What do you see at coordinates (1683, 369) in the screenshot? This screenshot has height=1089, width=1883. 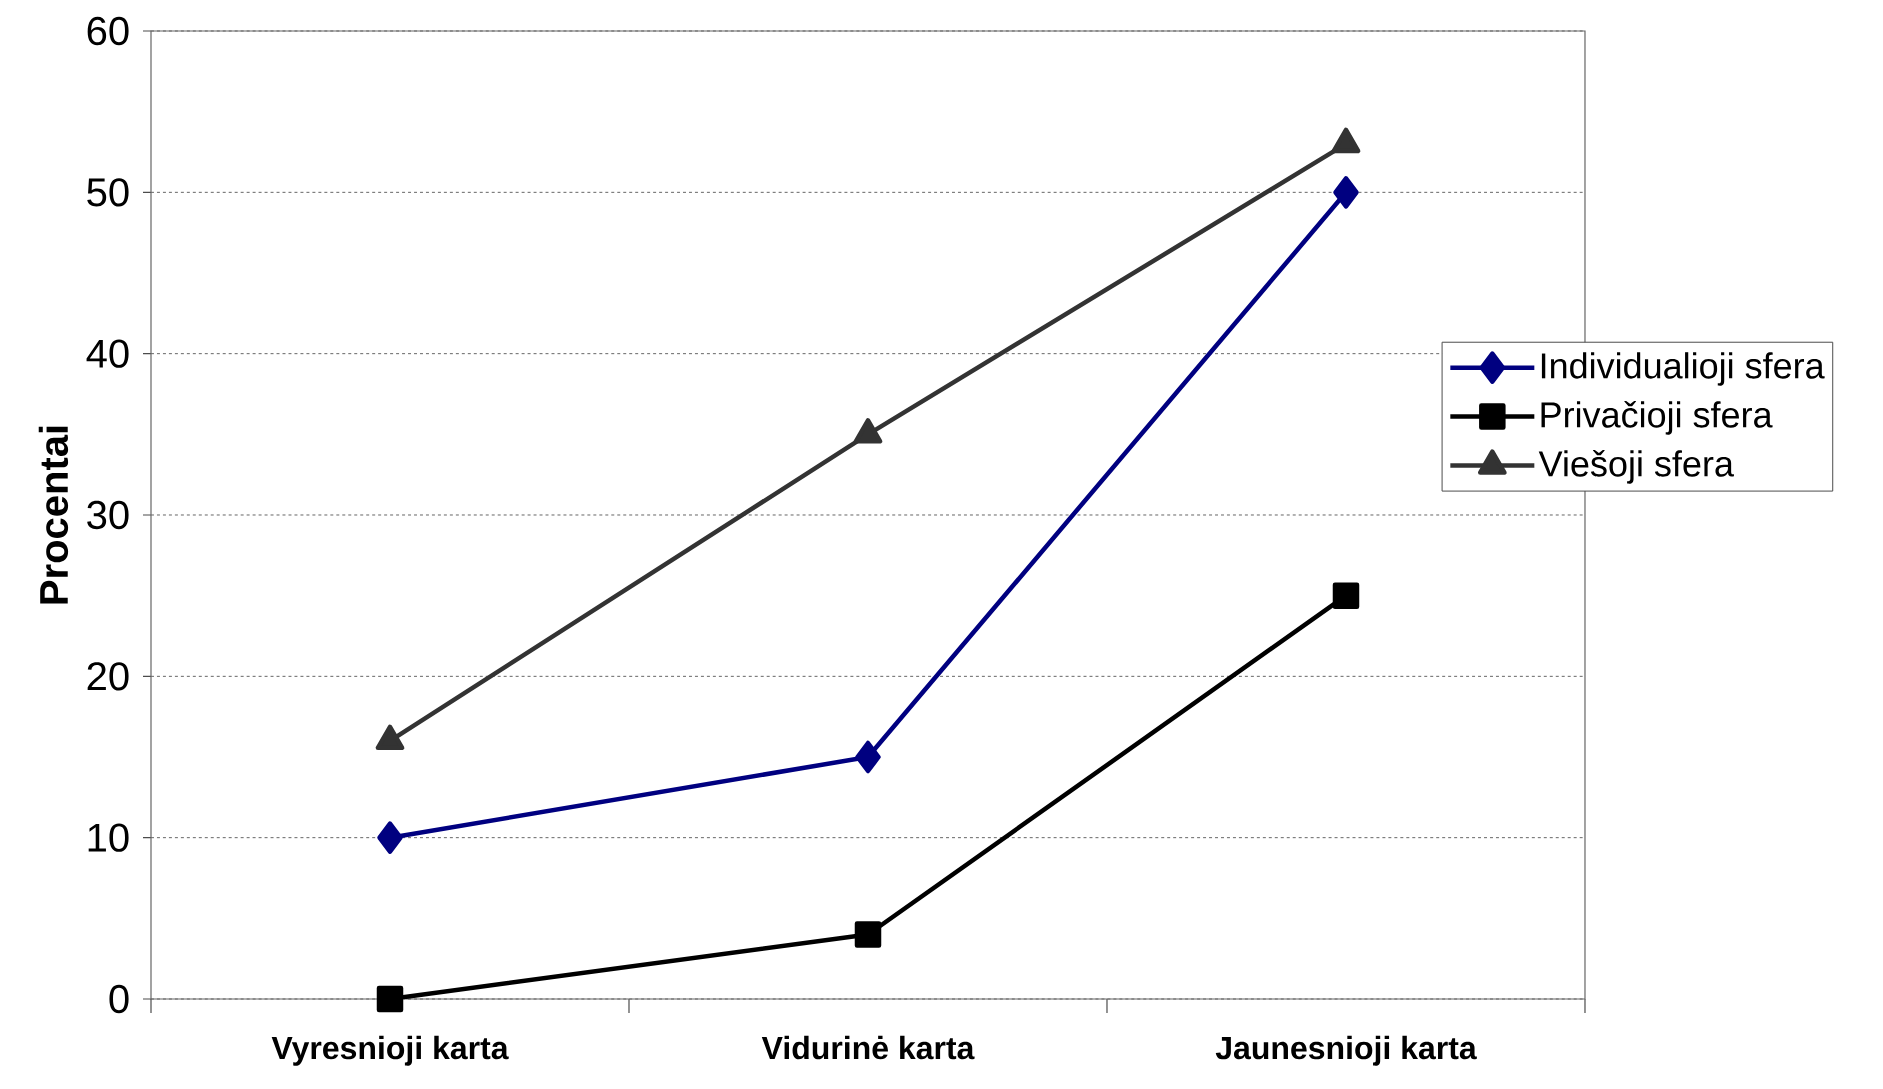 I see `legend-label: Individualioji sfera` at bounding box center [1683, 369].